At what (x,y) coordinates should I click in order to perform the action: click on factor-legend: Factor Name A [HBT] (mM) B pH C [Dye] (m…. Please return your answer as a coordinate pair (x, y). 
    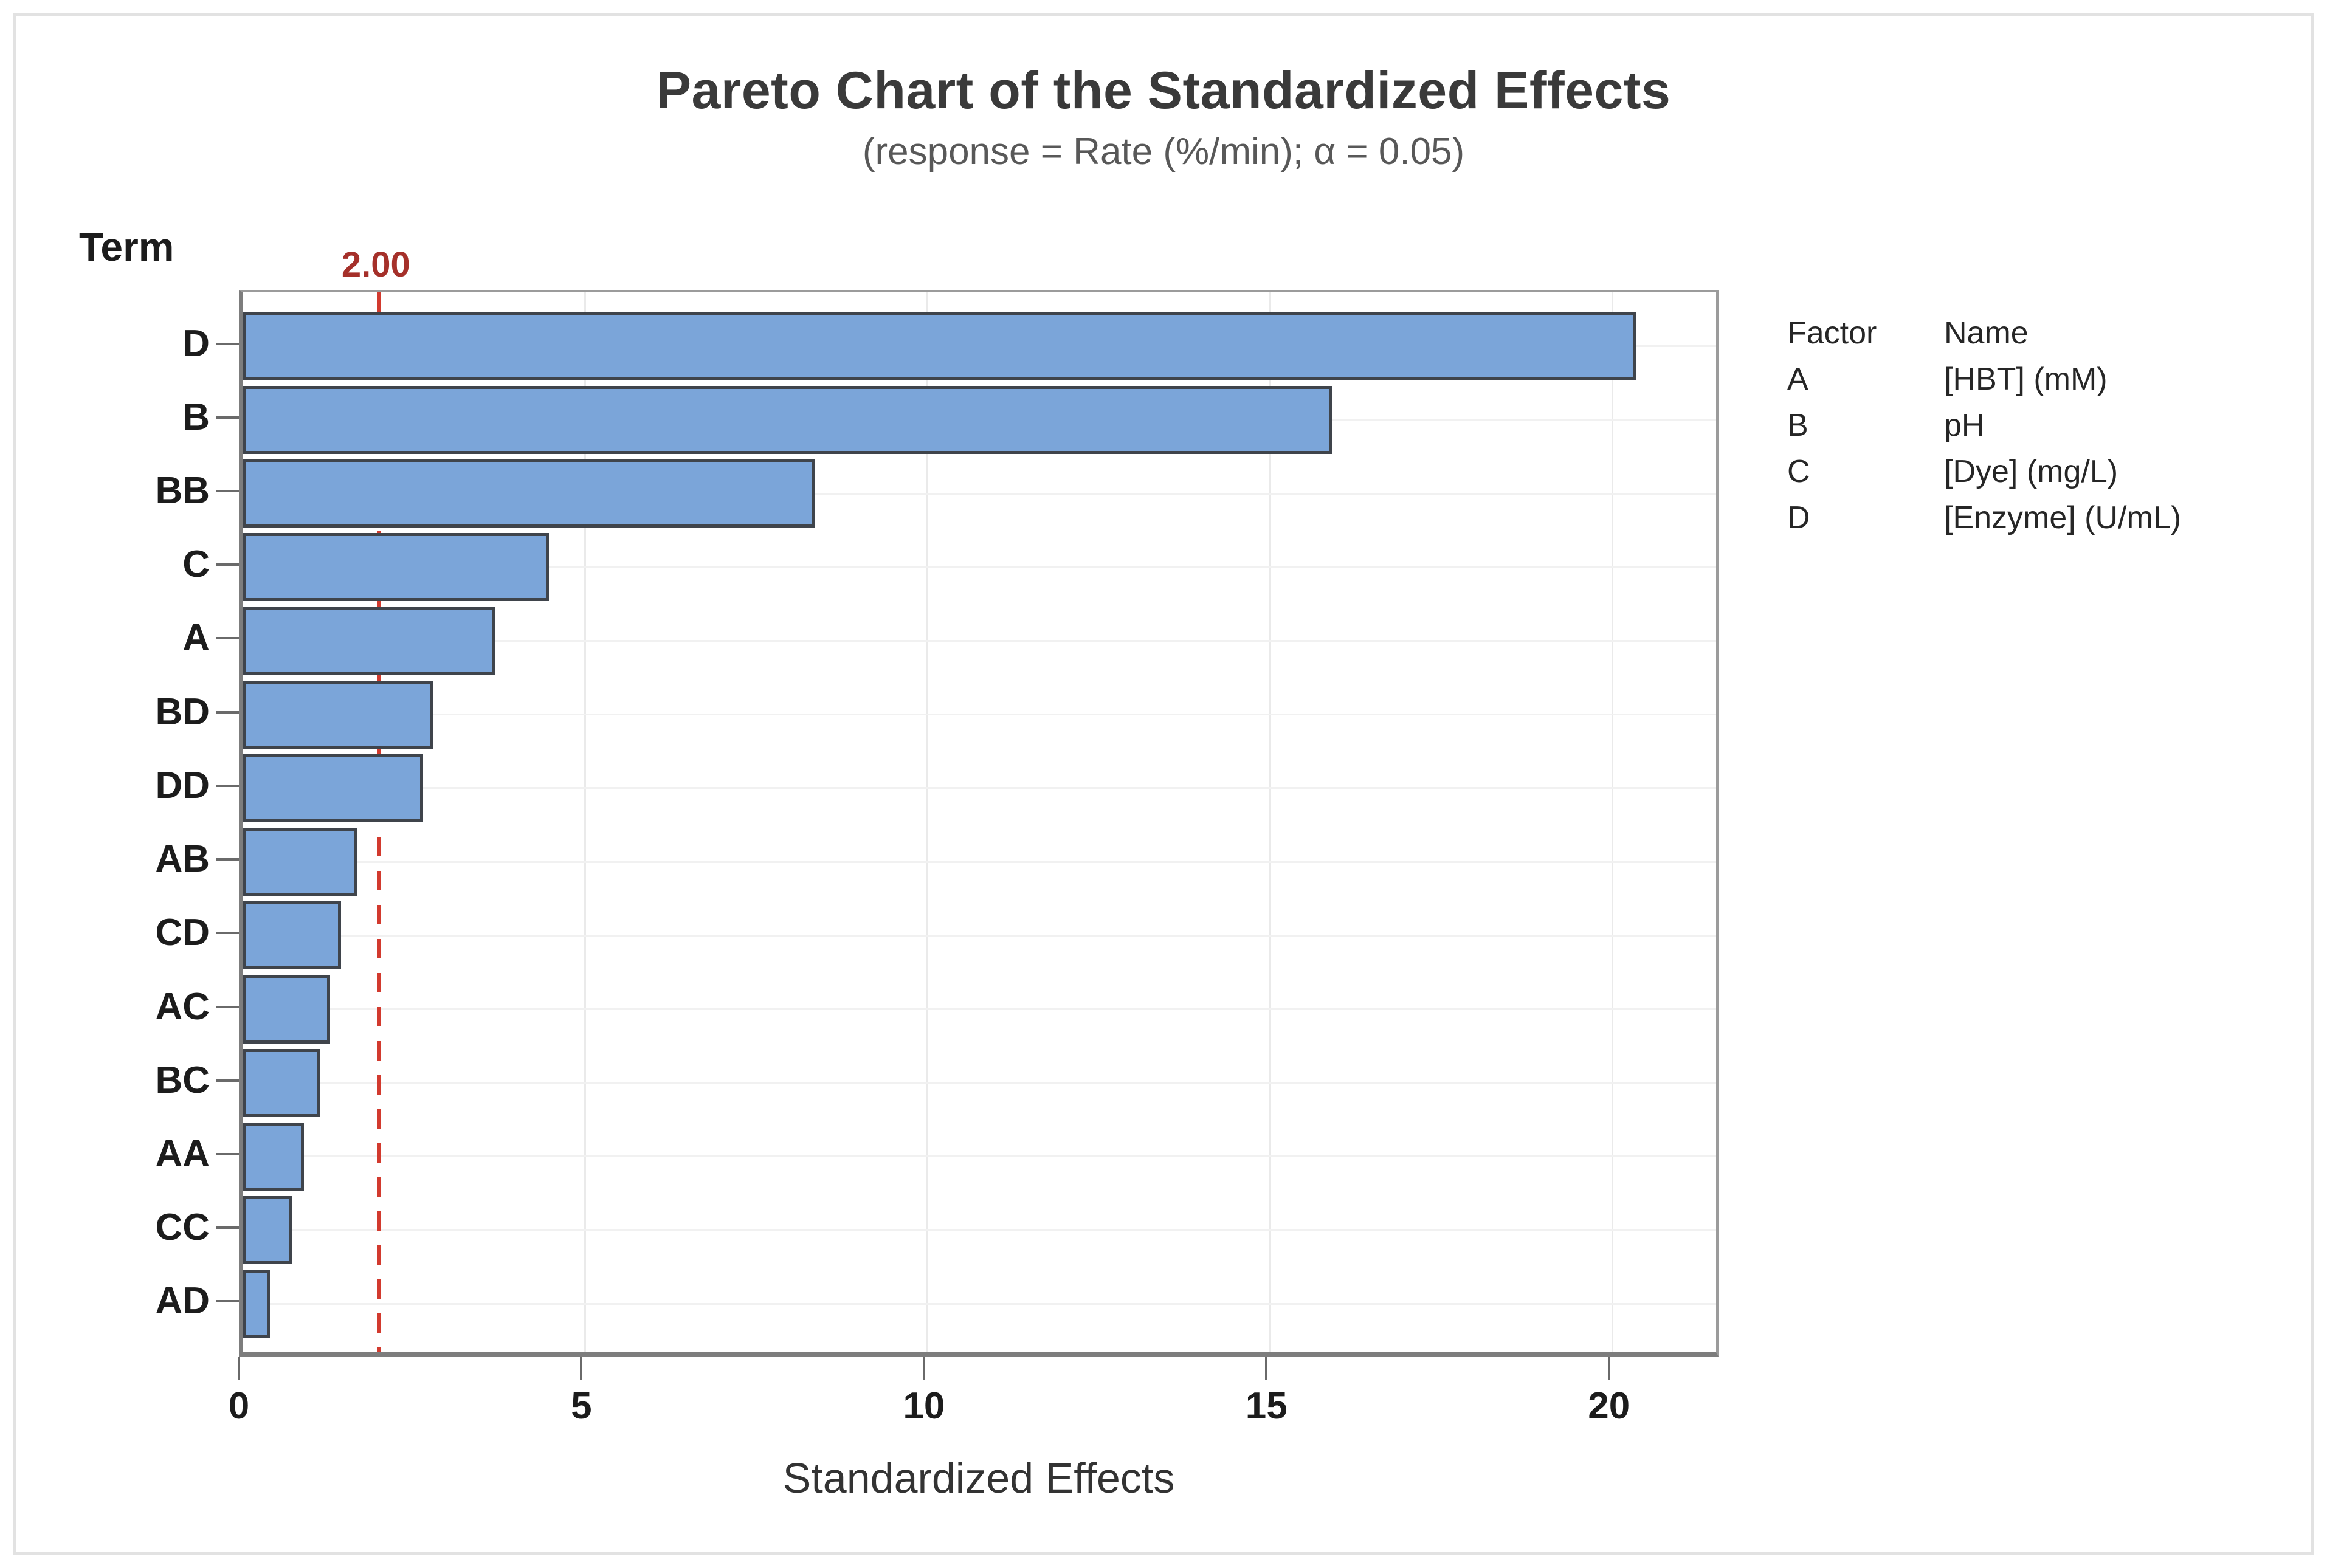
    Looking at the image, I should click on (1984, 425).